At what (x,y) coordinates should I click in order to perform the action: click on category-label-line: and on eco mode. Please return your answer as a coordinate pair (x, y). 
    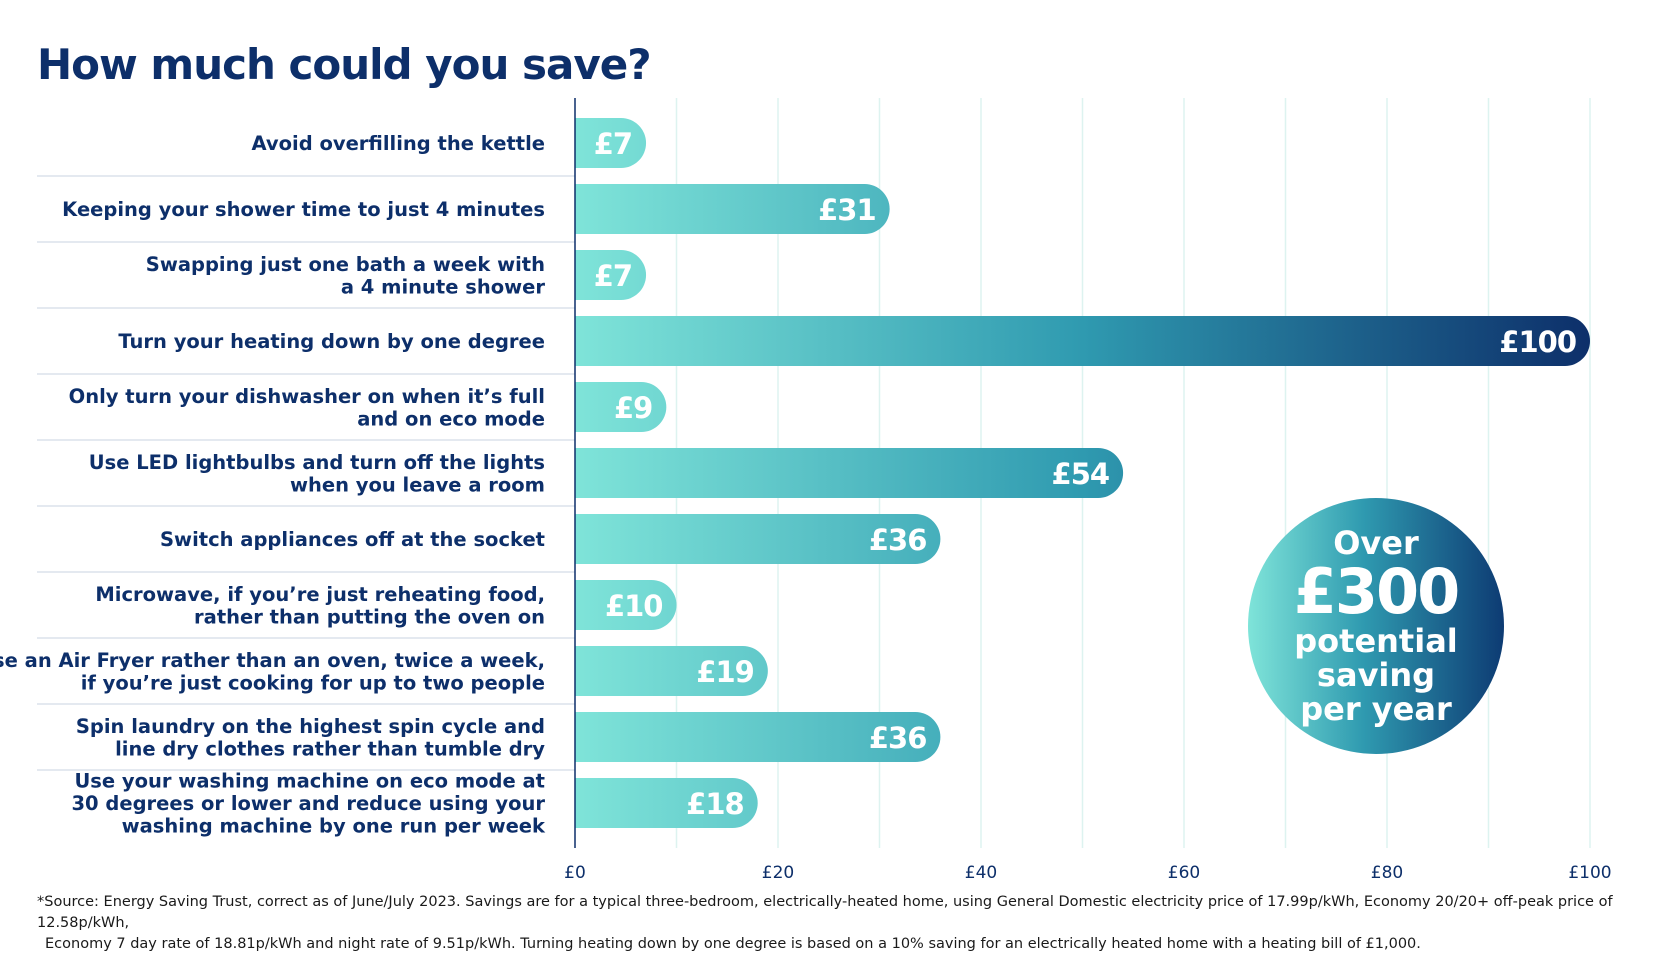
    Looking at the image, I should click on (451, 418).